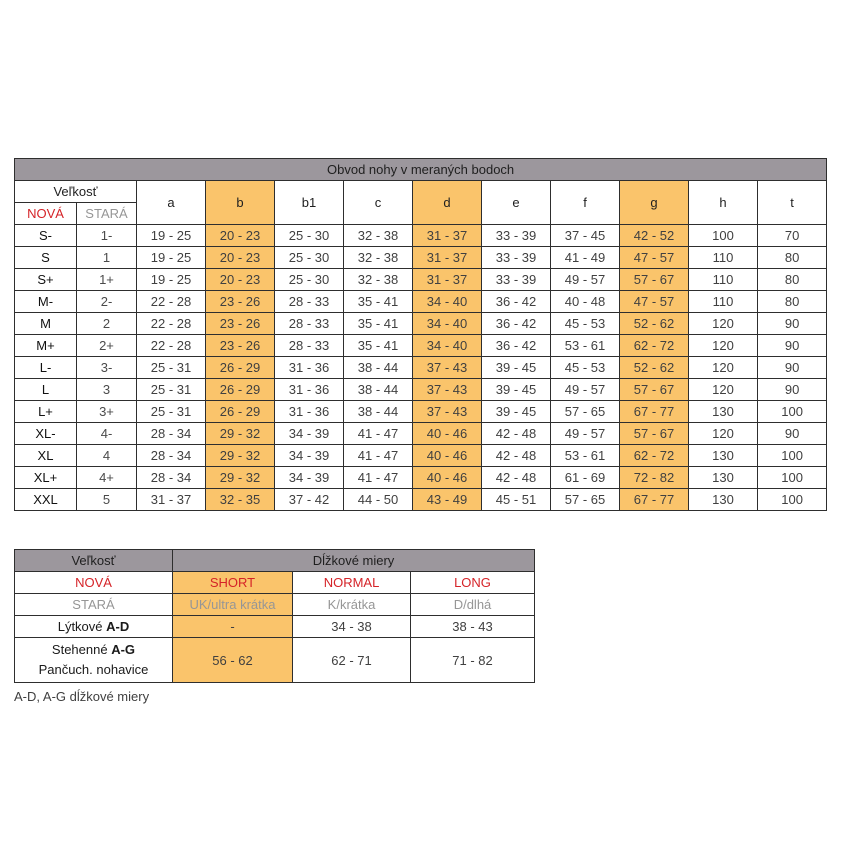 The width and height of the screenshot is (850, 850). Describe the element at coordinates (232, 582) in the screenshot. I see `short-header: SHORT` at that location.